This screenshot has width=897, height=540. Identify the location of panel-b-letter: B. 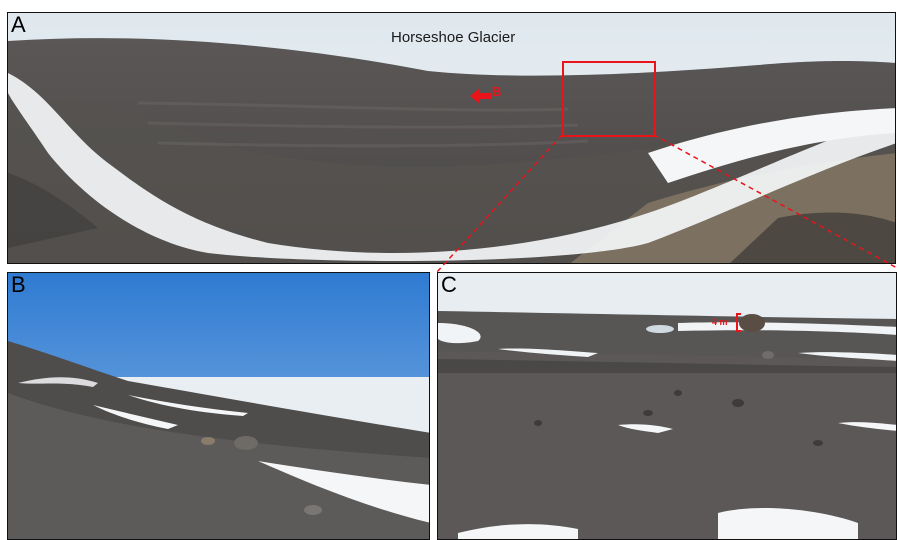
(18, 284).